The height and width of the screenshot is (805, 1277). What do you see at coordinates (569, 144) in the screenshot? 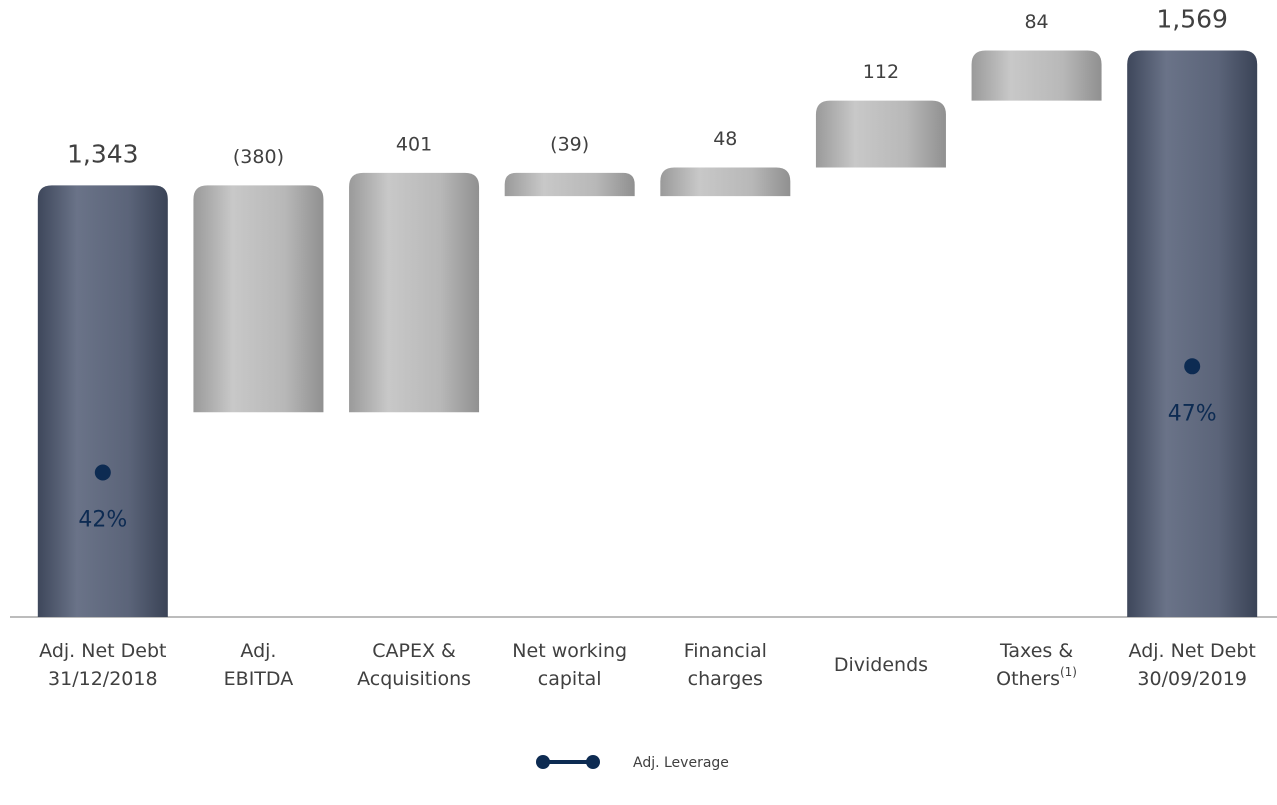
I see `value-label: (39)` at bounding box center [569, 144].